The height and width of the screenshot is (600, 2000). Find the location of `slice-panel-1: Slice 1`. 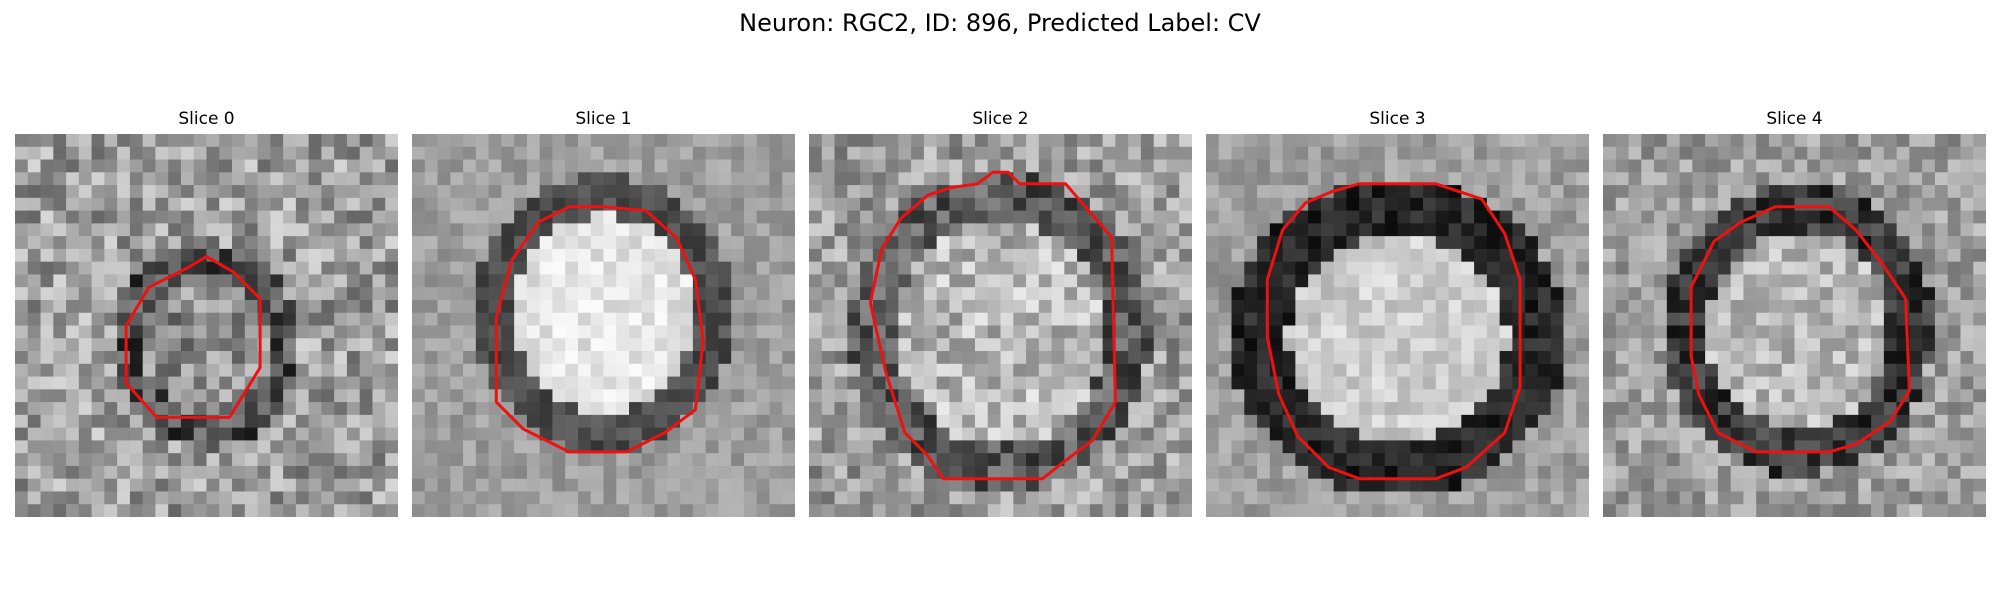

slice-panel-1: Slice 1 is located at coordinates (603, 312).